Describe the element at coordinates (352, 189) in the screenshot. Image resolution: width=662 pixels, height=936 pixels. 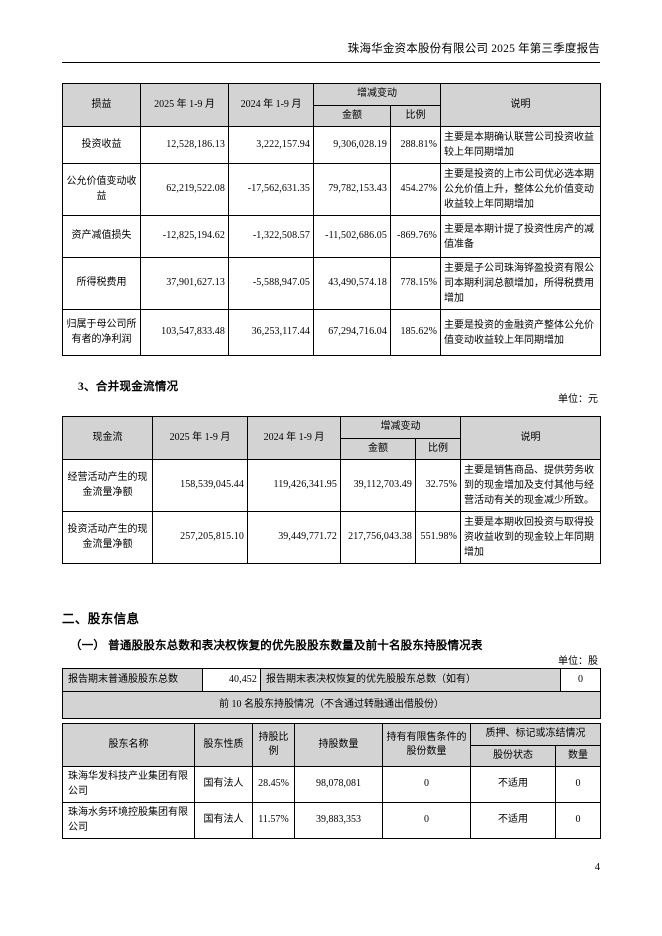
I see `cell-change-amount: 79,782,153.43` at that location.